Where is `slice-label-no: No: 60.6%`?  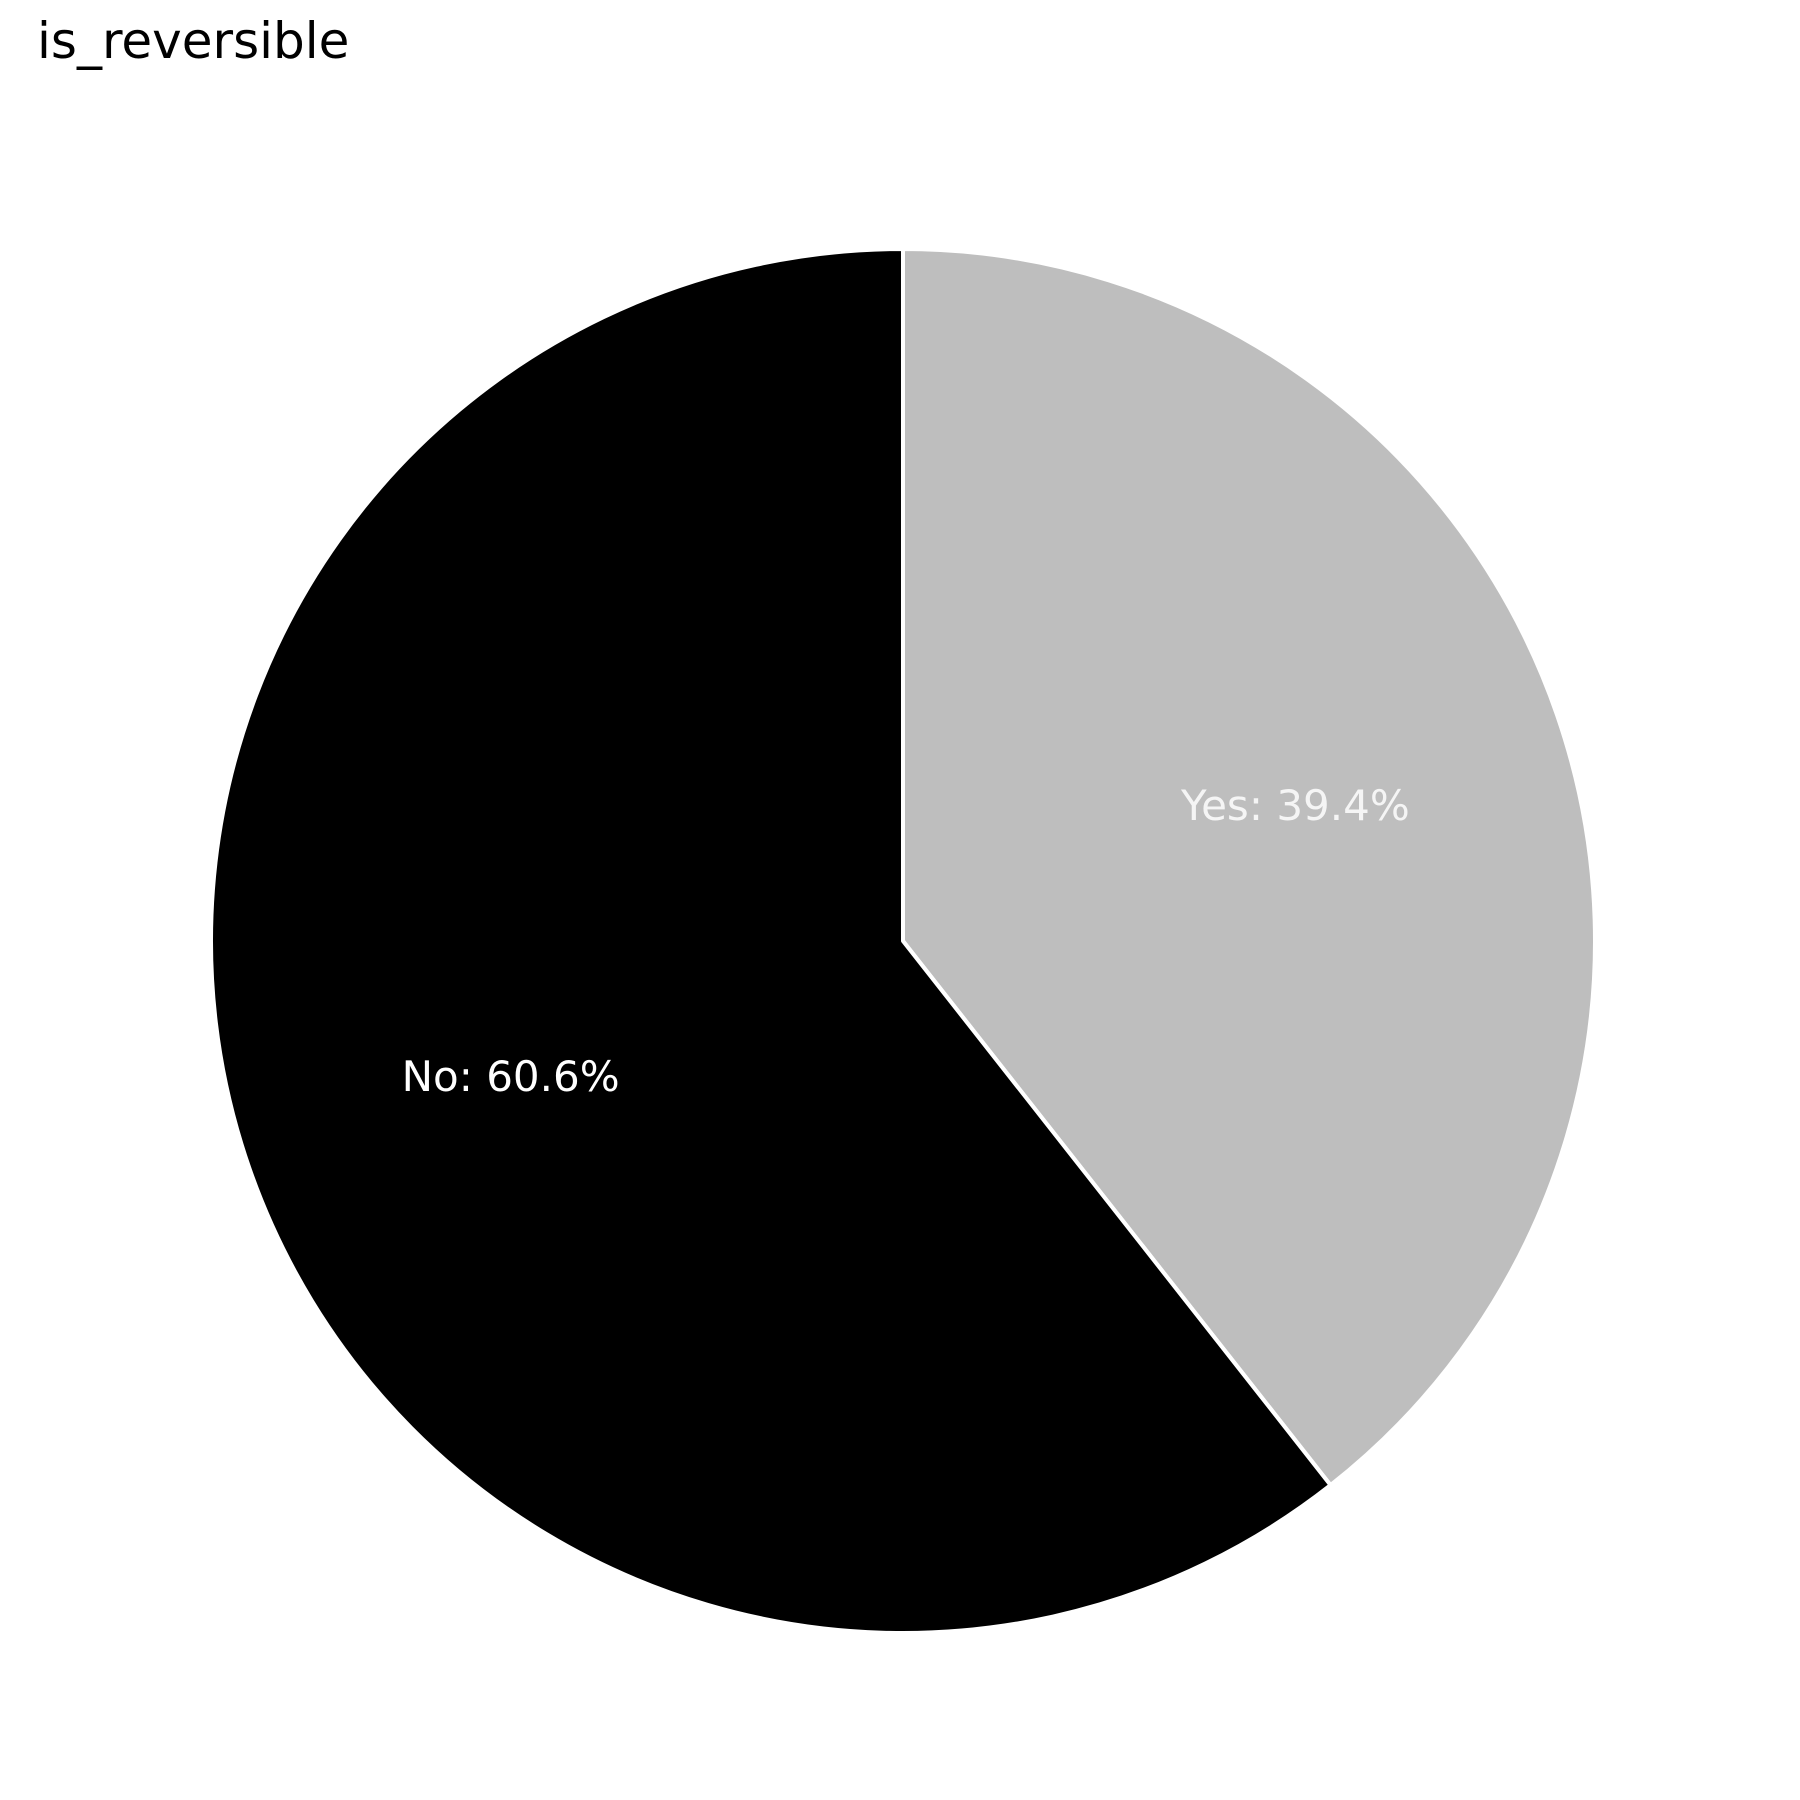 slice-label-no: No: 60.6% is located at coordinates (511, 1076).